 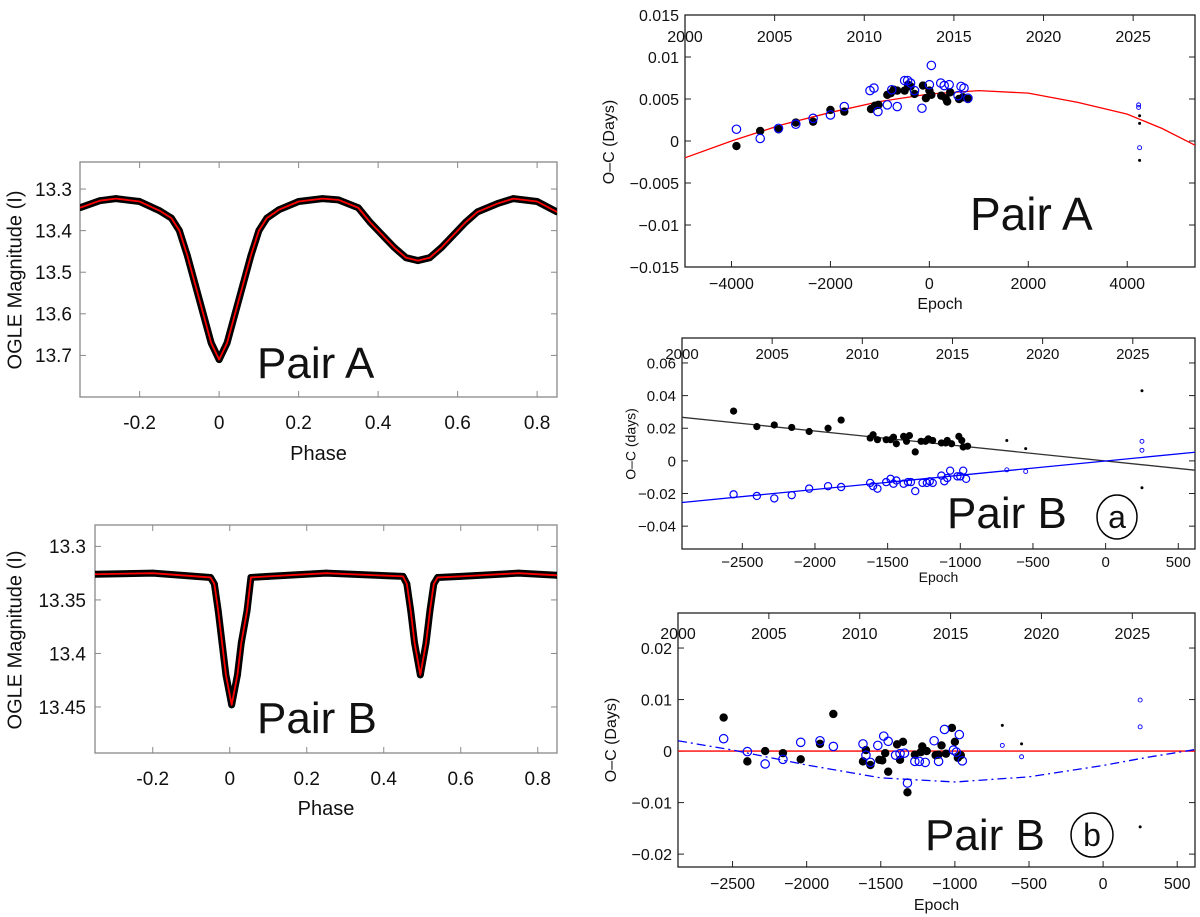 I want to click on x-axis-title: Phase, so click(x=318, y=454).